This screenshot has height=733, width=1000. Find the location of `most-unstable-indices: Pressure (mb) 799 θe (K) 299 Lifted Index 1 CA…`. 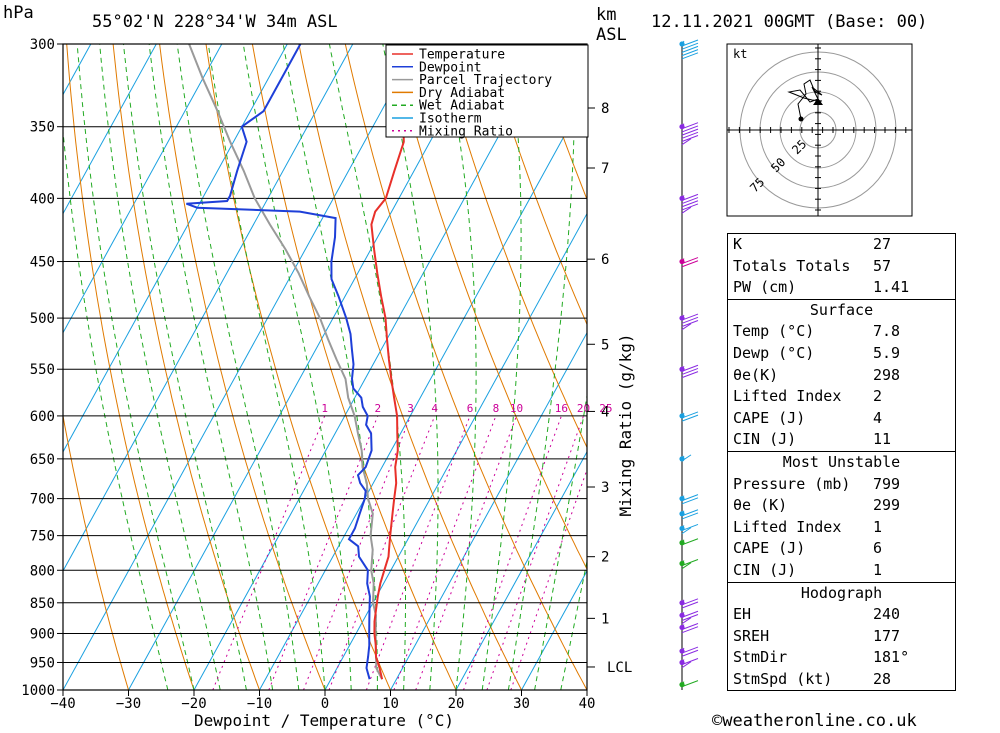

most-unstable-indices: Pressure (mb) 799 θe (K) 299 Lifted Index 1 CA… is located at coordinates (841, 528).